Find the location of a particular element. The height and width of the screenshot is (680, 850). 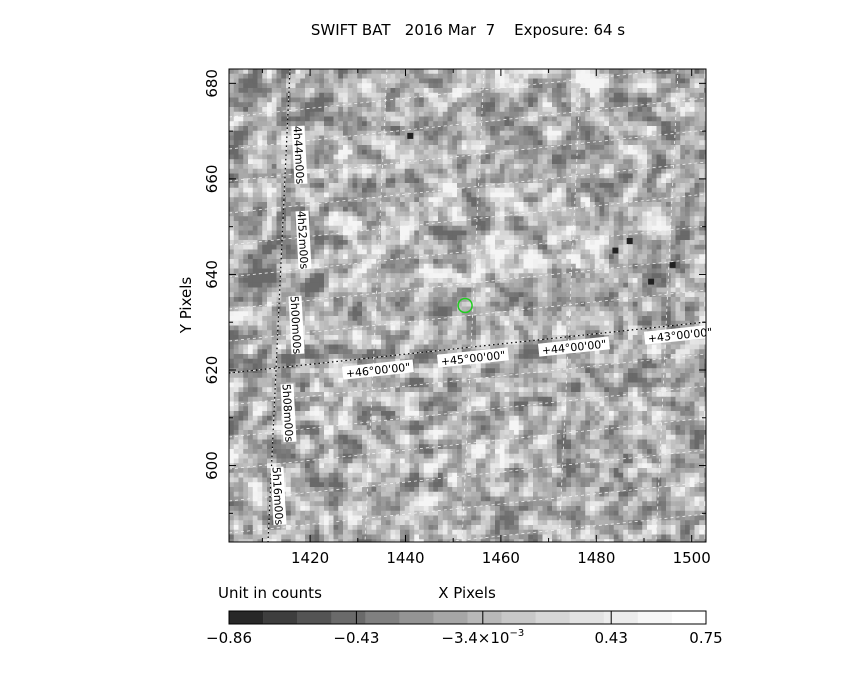

chart-title: SWIFT BAT 2016 Mar 7 Exposure: 64 s is located at coordinates (468, 30).